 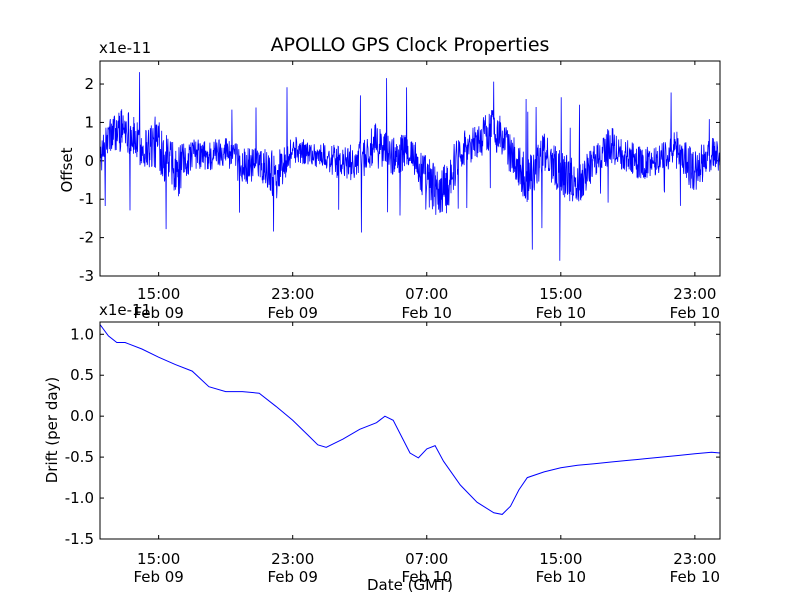 What do you see at coordinates (52, 430) in the screenshot?
I see `drift-y-axis-label: Drift (per day)` at bounding box center [52, 430].